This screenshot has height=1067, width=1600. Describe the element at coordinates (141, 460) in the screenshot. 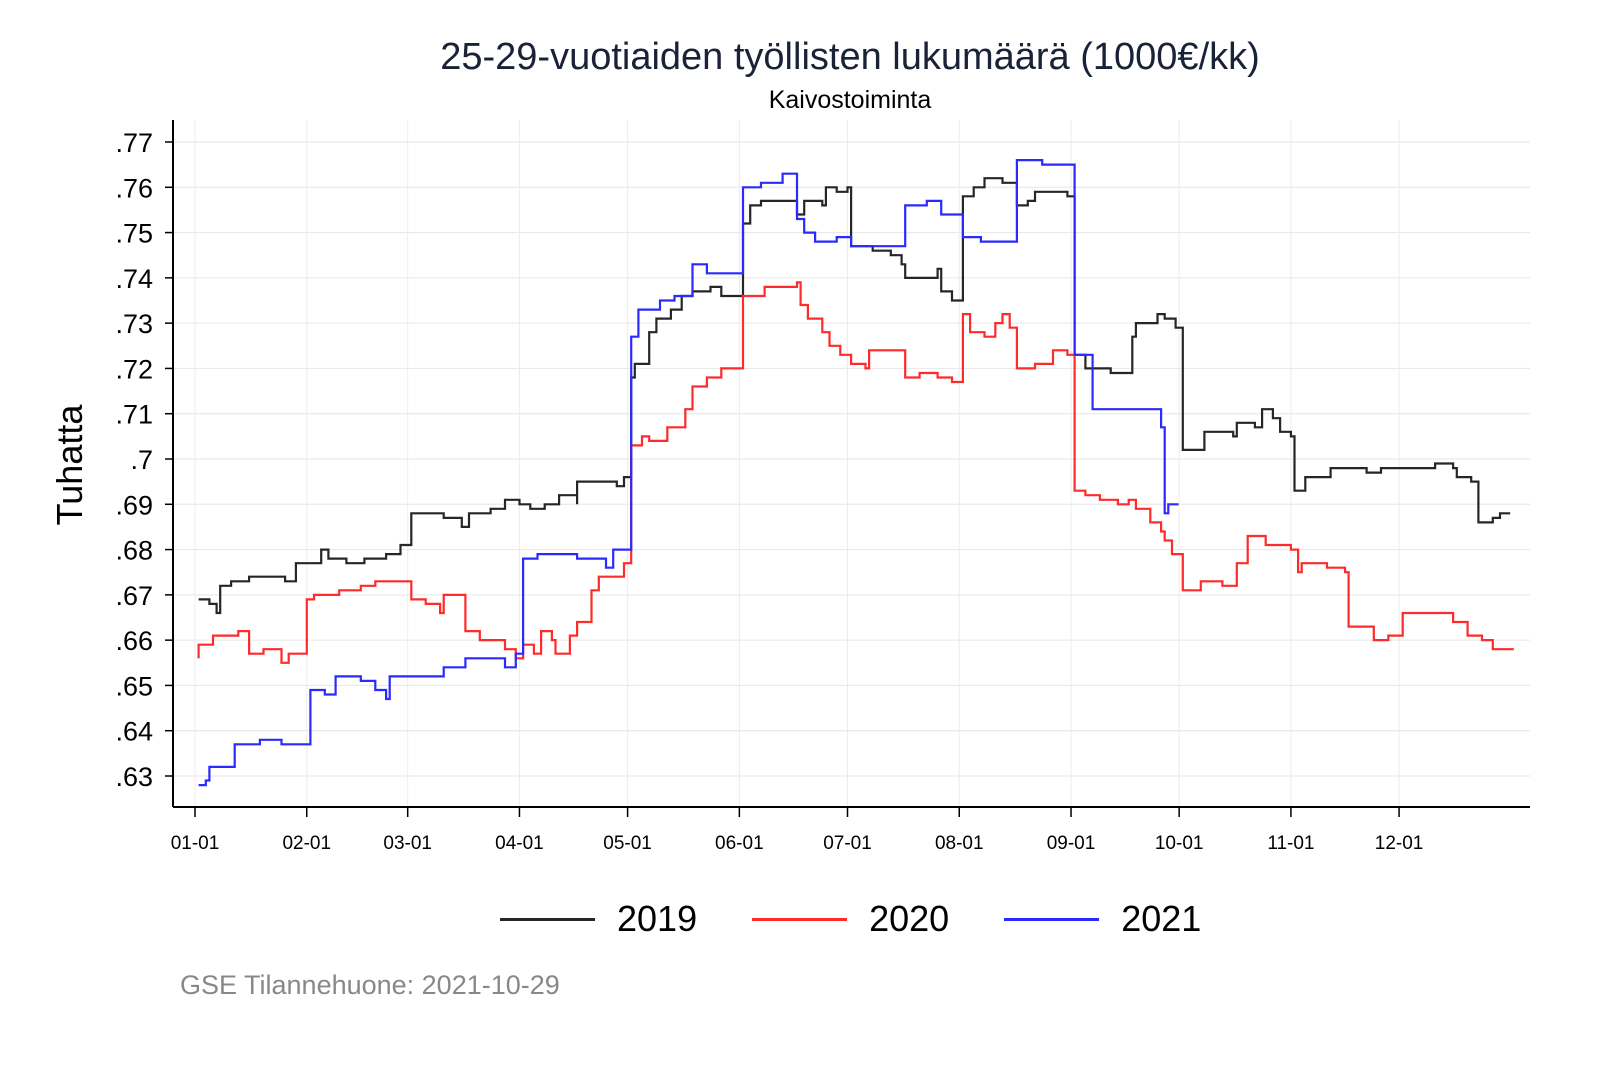

I see `y-tick-label: .7` at that location.